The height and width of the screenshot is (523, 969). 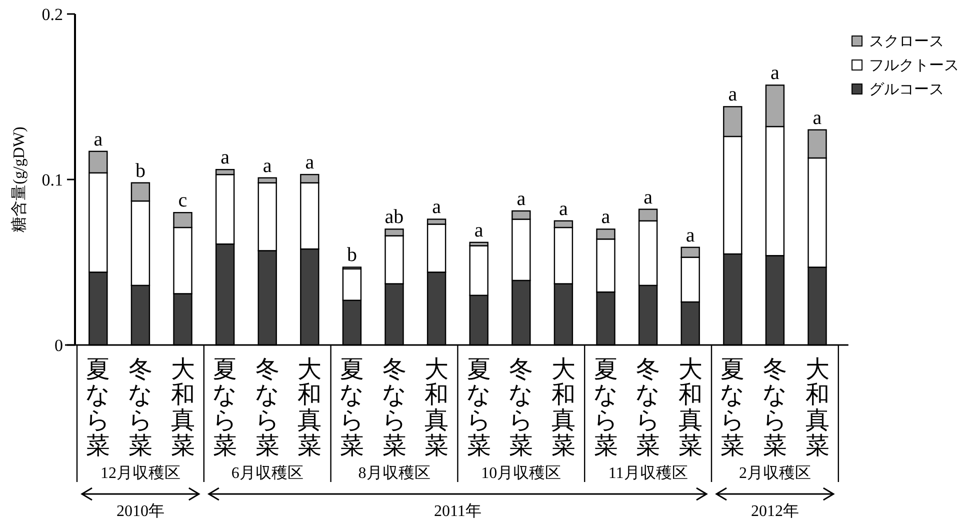 What do you see at coordinates (914, 66) in the screenshot?
I see `legend-label: フルクトース` at bounding box center [914, 66].